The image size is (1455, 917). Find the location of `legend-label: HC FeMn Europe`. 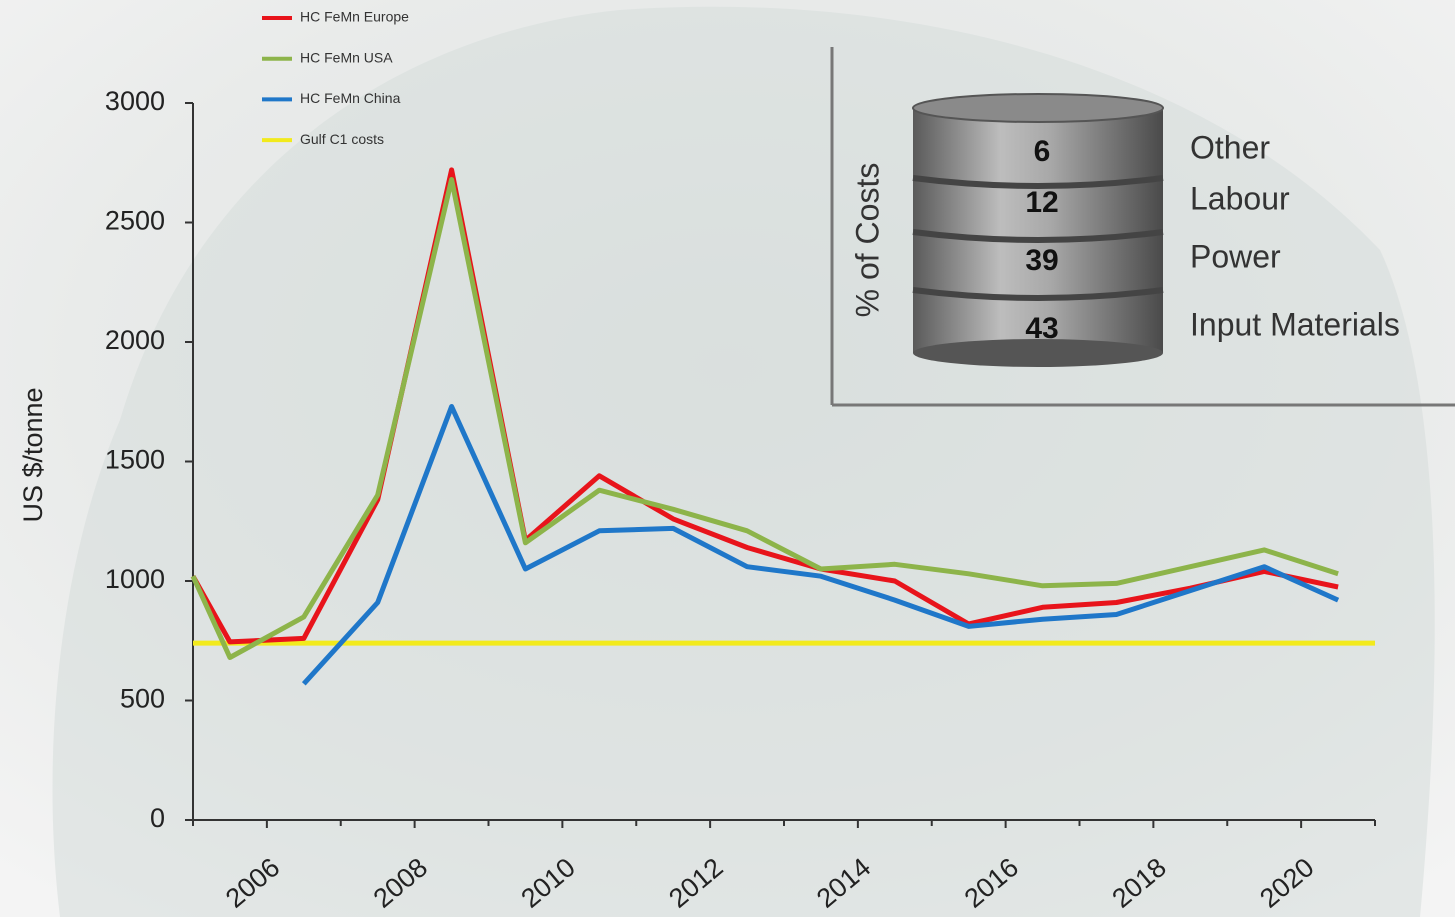

legend-label: HC FeMn Europe is located at coordinates (354, 17).